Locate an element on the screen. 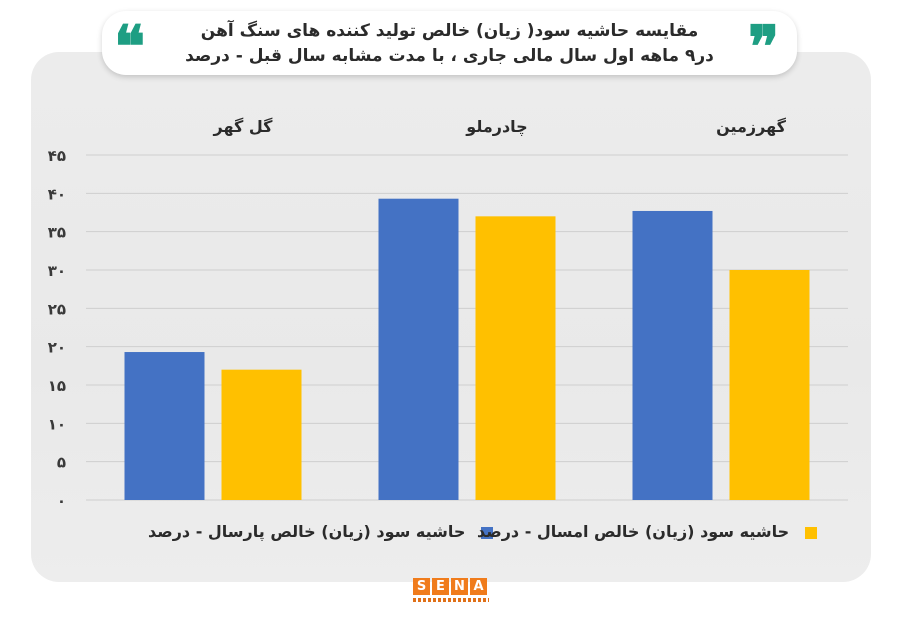 This screenshot has height=623, width=900. sena-logo: S E N A is located at coordinates (451, 595).